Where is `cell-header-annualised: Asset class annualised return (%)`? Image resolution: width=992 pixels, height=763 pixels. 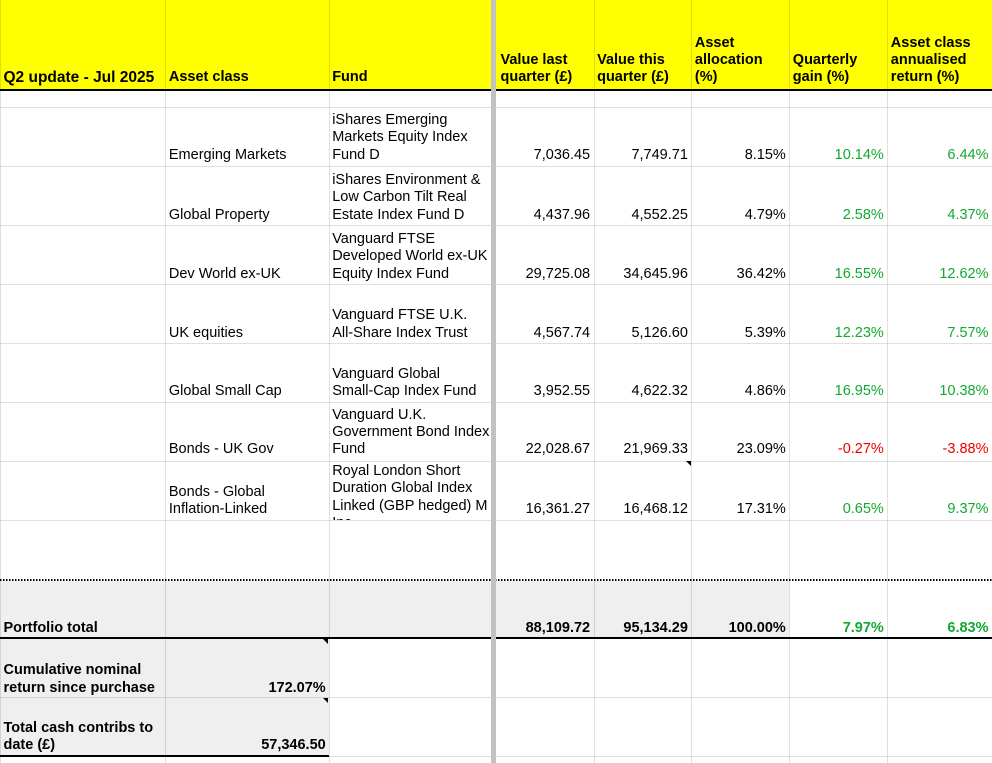
cell-header-annualised: Asset class annualised return (%) is located at coordinates (930, 60).